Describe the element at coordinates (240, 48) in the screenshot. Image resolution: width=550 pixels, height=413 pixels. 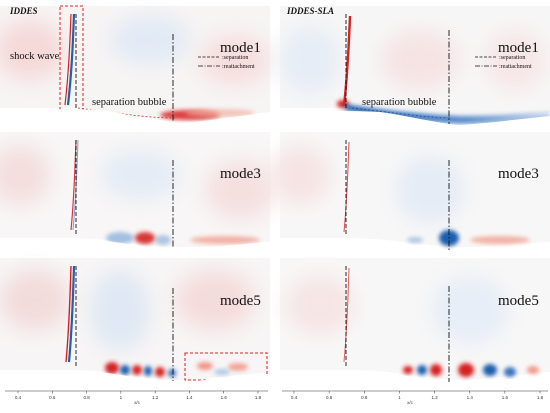
I see `mode-label: mode1` at that location.